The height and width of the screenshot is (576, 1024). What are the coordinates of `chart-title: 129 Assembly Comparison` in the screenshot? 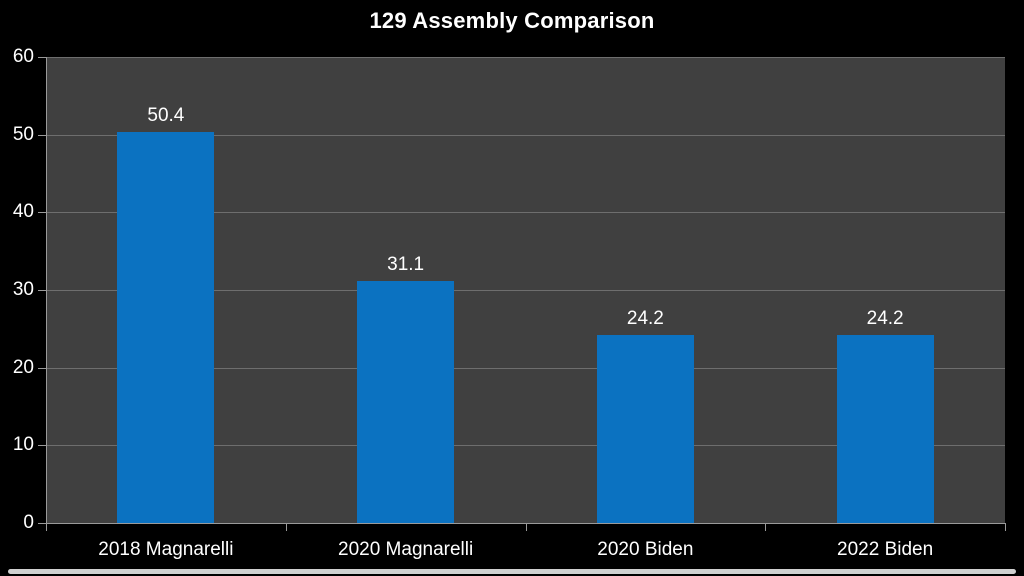 It's located at (512, 20).